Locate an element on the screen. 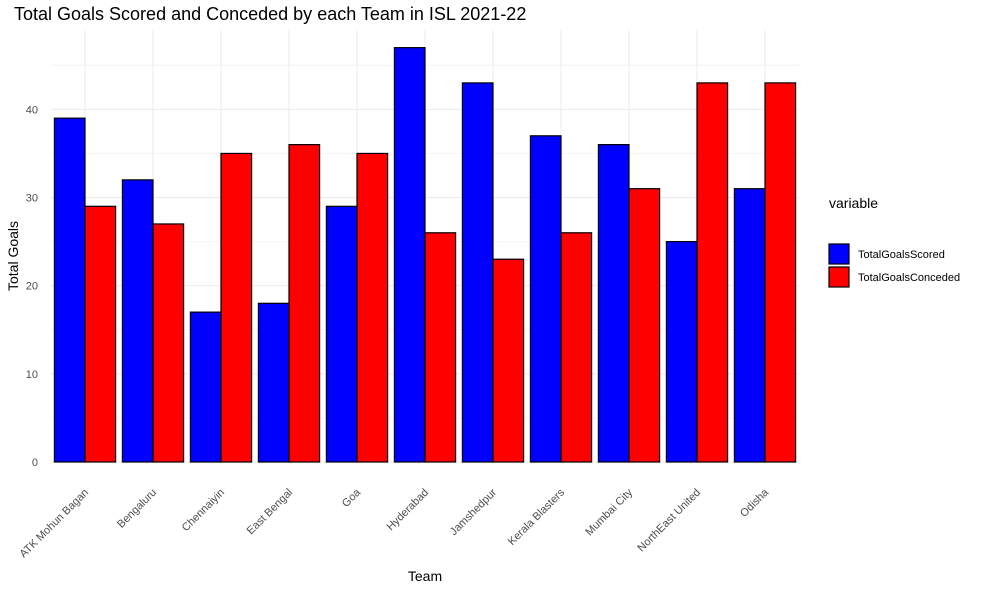  bar-TotalGoalsConceded-mumbai-city is located at coordinates (644, 325).